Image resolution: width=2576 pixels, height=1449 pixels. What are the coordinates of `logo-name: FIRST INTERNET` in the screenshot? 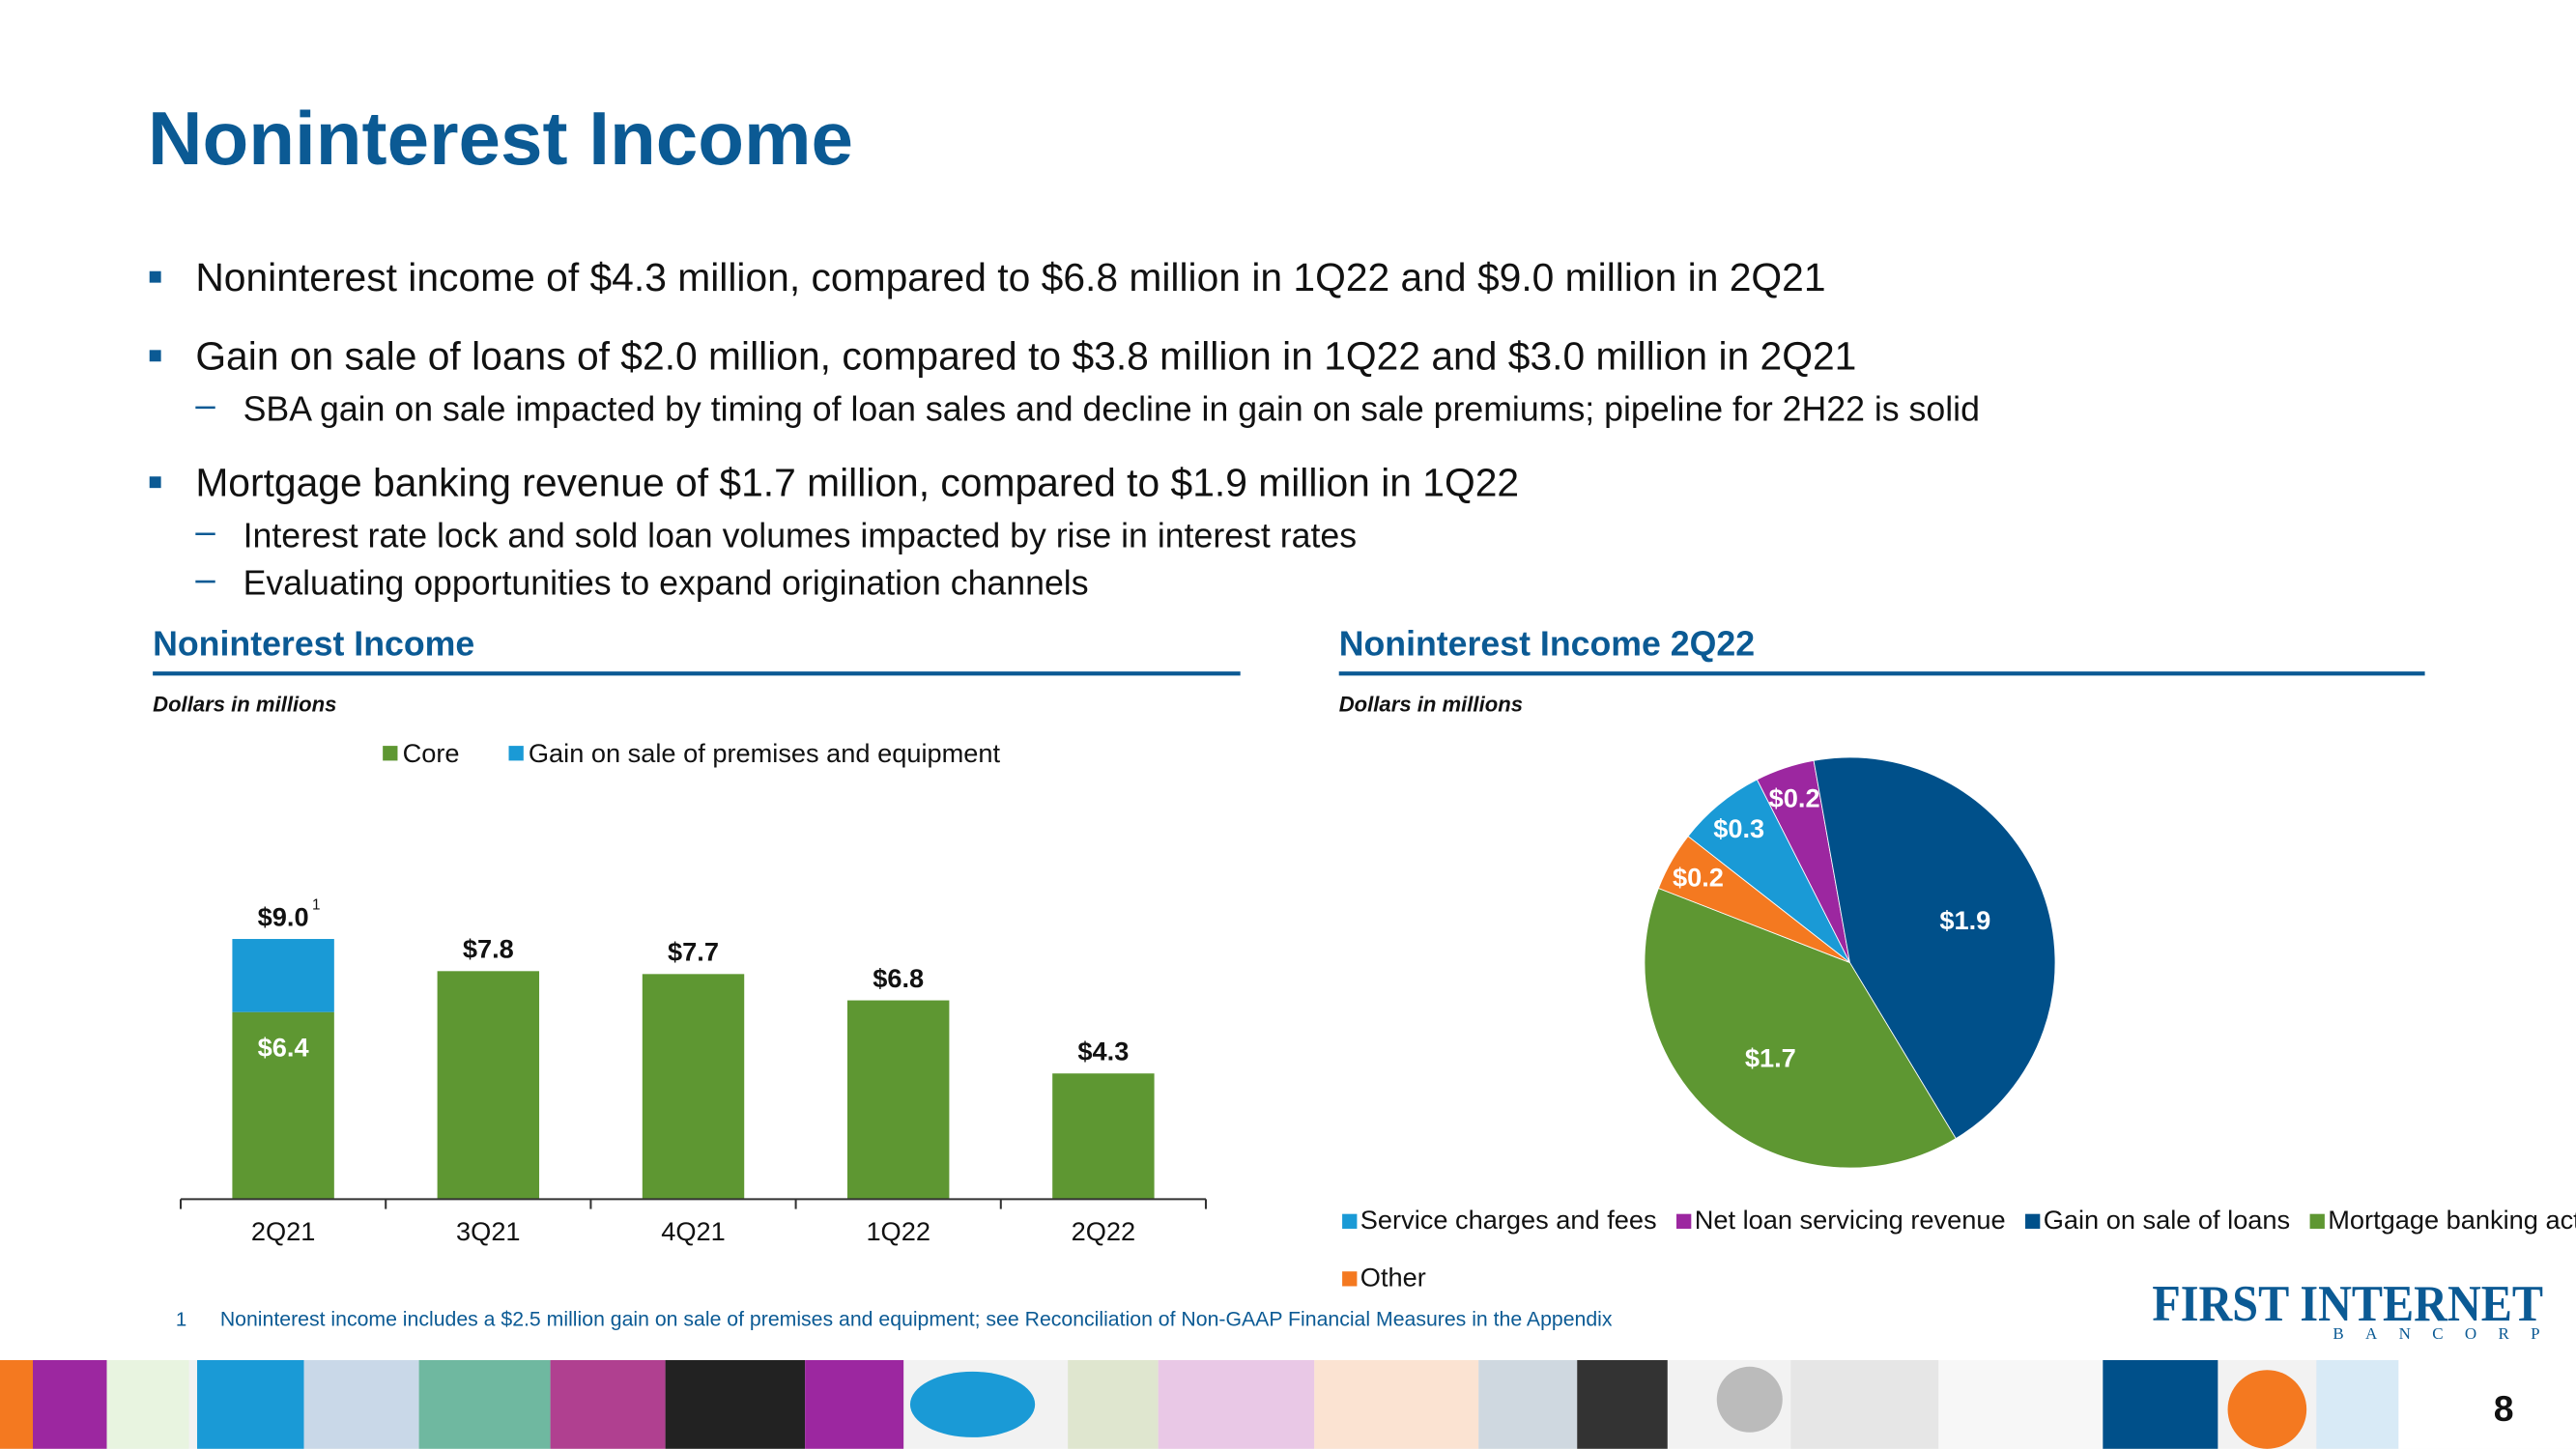 It's located at (2348, 1304).